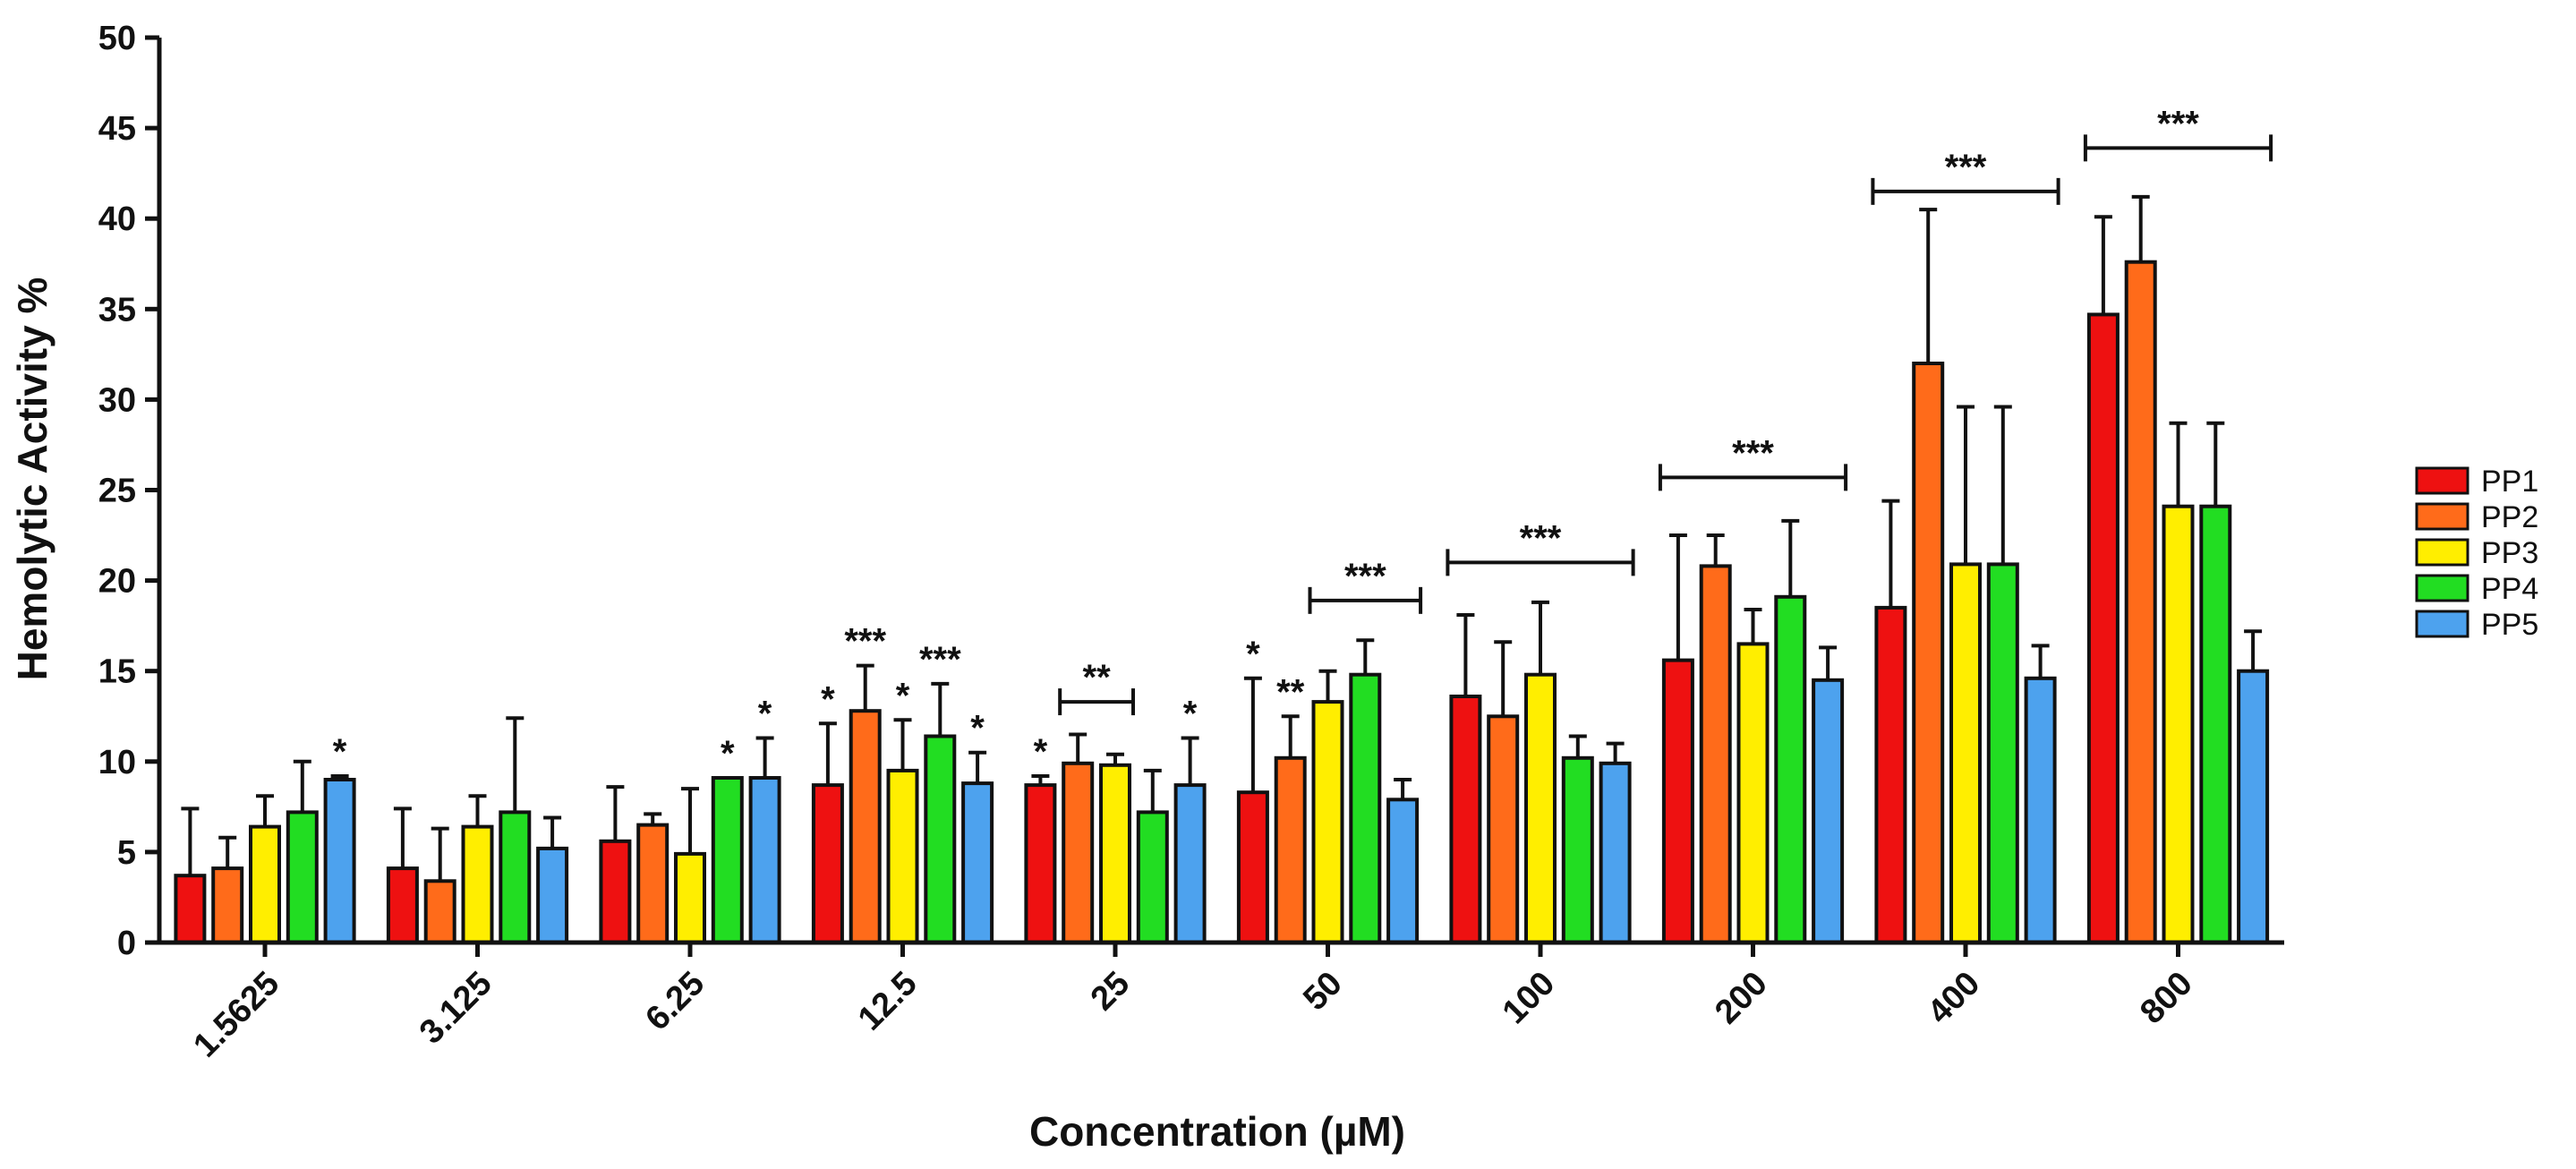 Image resolution: width=2576 pixels, height=1169 pixels. Describe the element at coordinates (1041, 752) in the screenshot. I see `significance-marker-pp1-25: *` at that location.